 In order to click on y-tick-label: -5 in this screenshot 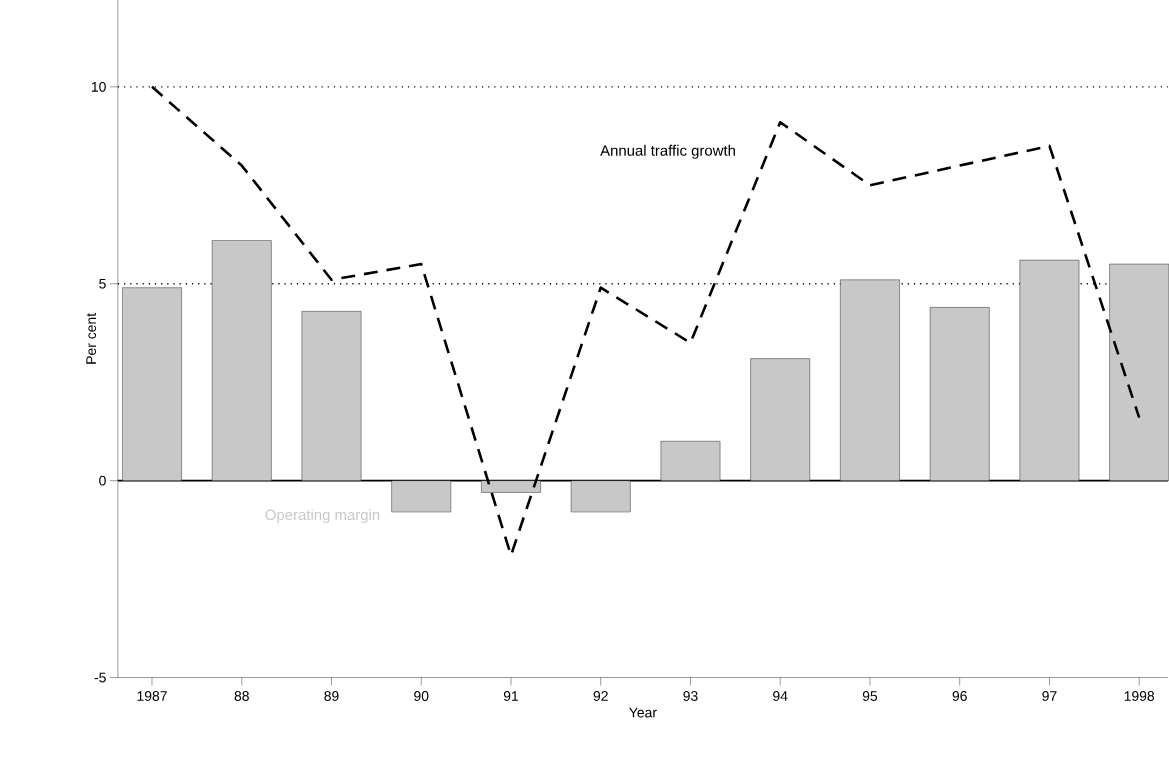, I will do `click(100, 677)`.